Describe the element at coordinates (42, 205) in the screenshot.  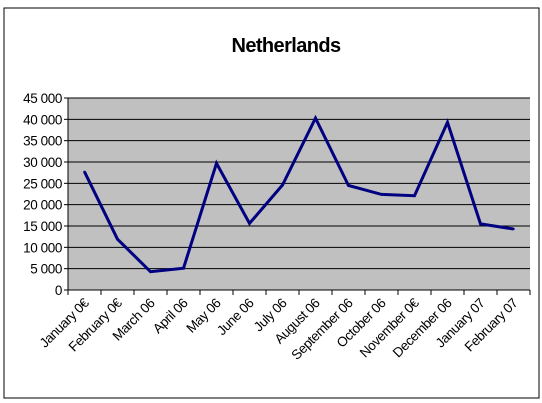
I see `y-tick-label: 20 000` at that location.